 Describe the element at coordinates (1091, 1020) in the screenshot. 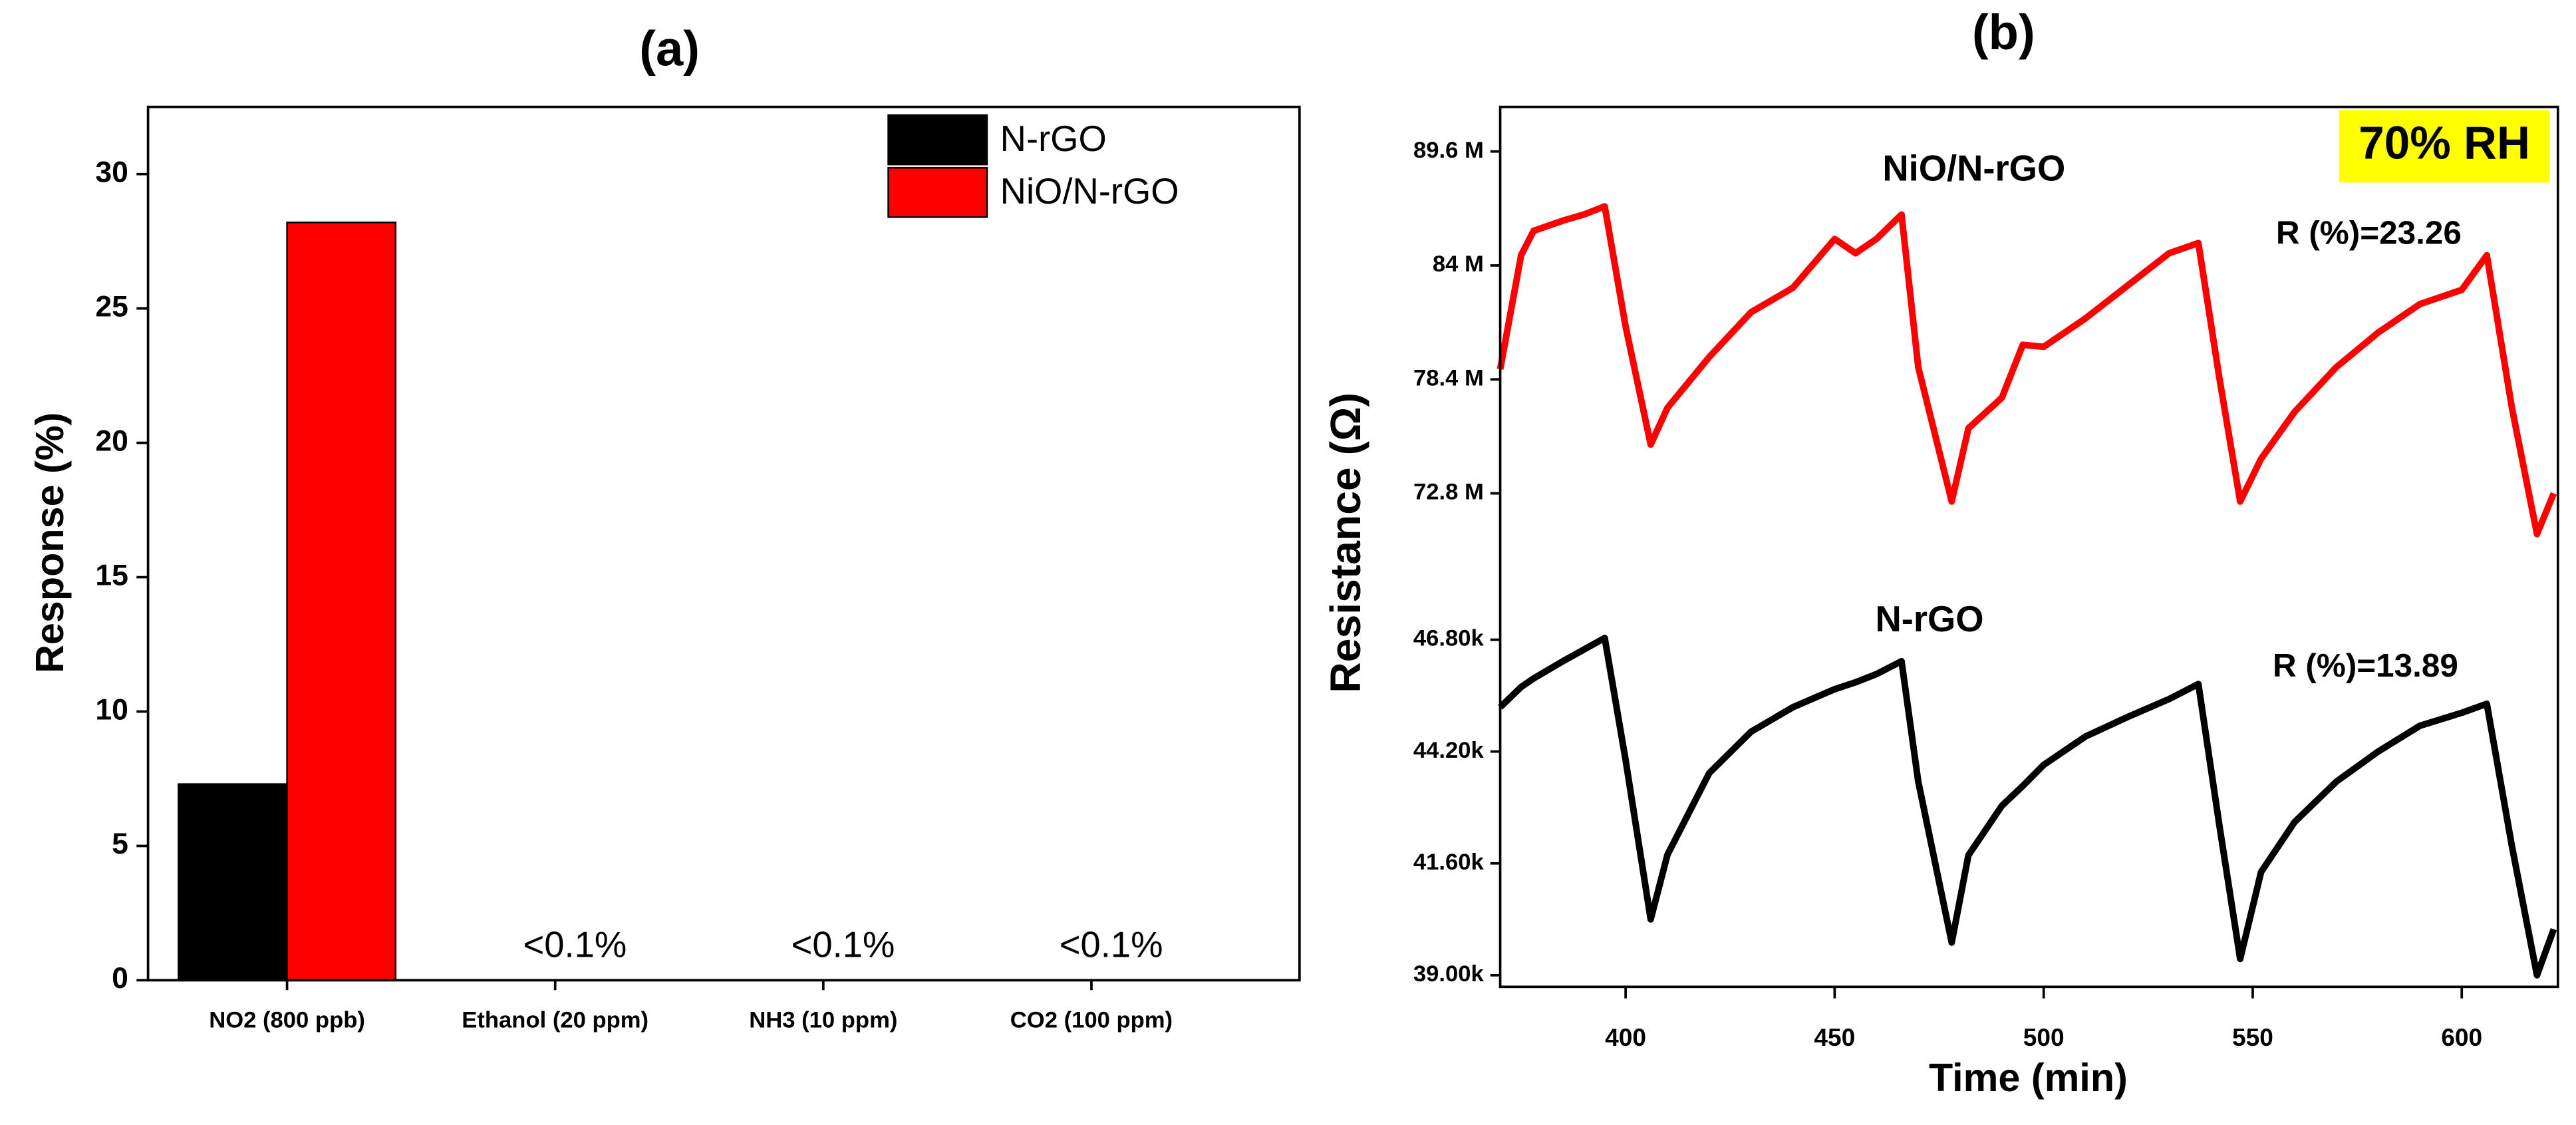

I see `x-tick-label: CO2 (100 ppm)` at that location.